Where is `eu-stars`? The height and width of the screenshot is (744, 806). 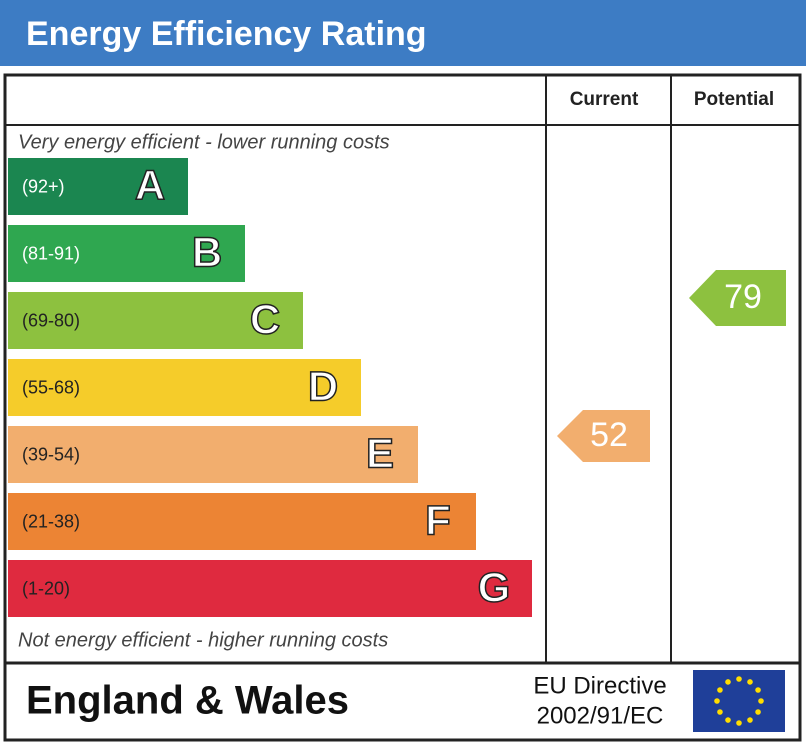 eu-stars is located at coordinates (739, 701).